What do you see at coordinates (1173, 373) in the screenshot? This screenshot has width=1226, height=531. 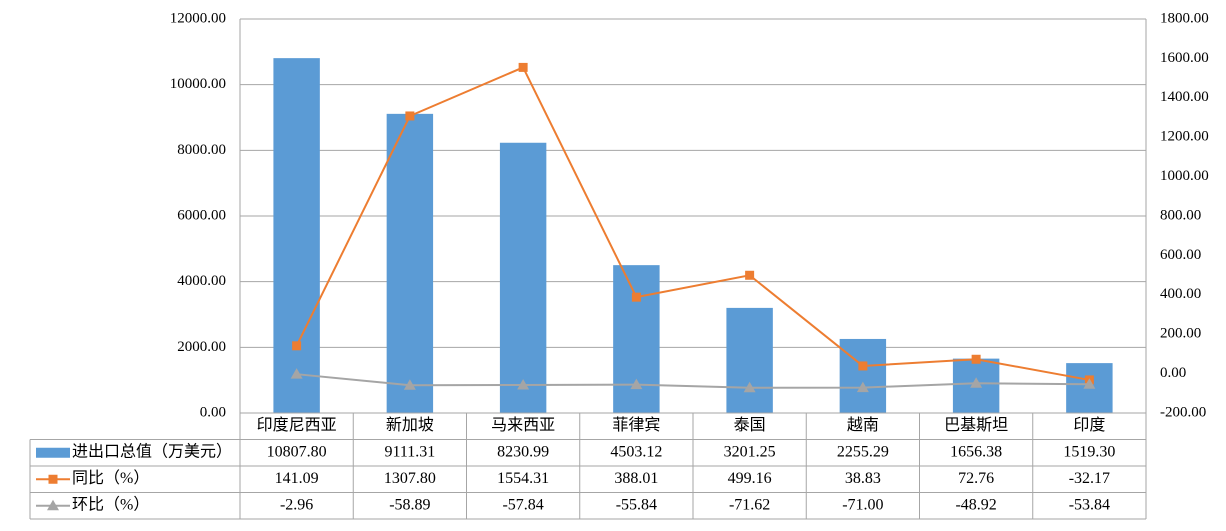 I see `y-right-tick-label: 0.00` at bounding box center [1173, 373].